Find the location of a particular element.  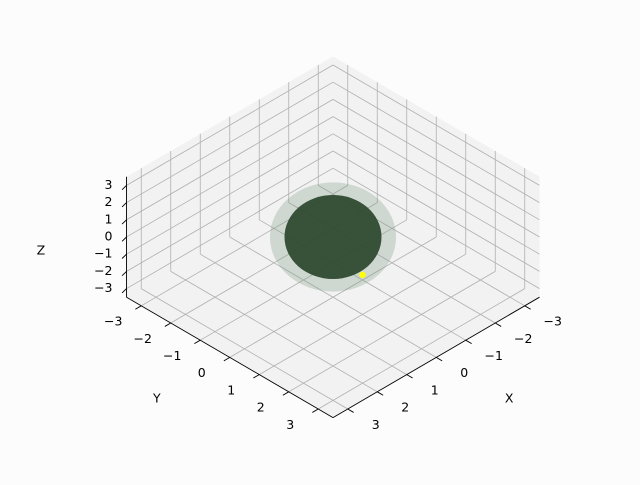

z-tick-label: 2 is located at coordinates (109, 201).